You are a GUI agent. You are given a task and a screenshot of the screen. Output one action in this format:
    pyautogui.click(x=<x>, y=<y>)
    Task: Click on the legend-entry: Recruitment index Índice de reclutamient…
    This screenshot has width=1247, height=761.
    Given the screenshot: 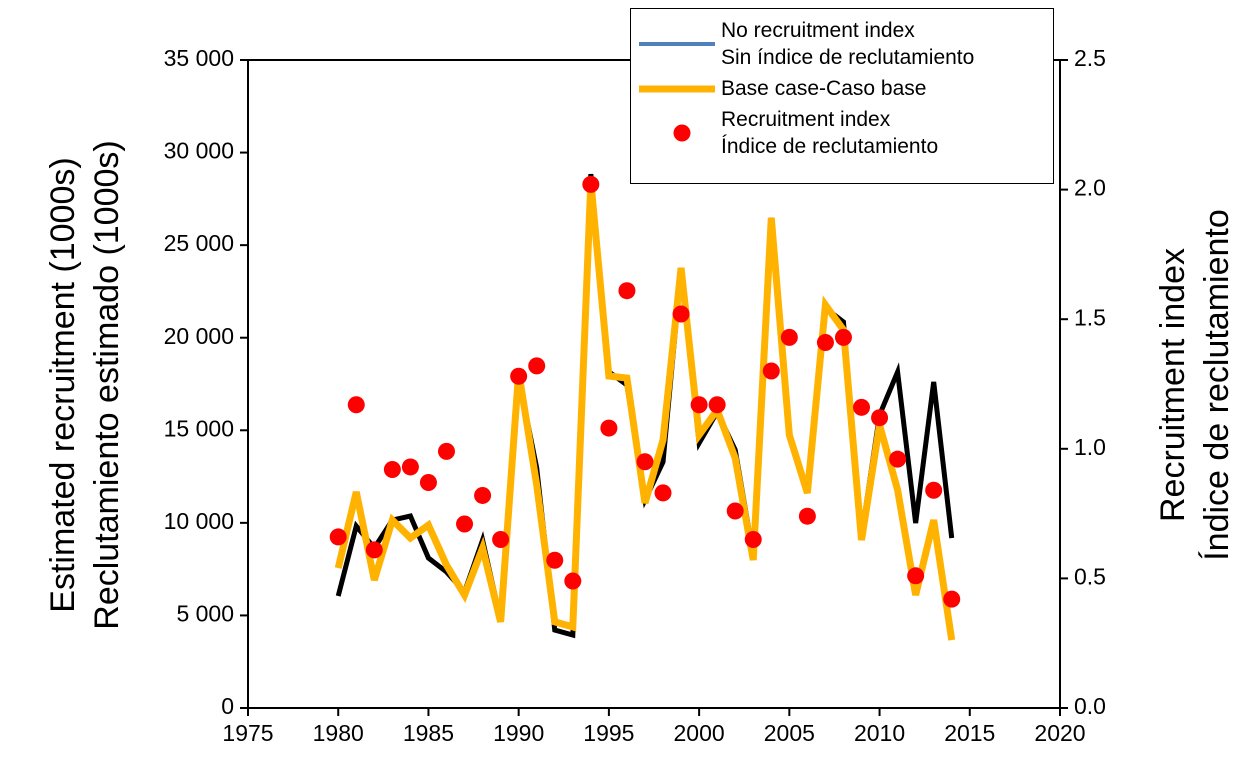 What is the action you would take?
    pyautogui.click(x=842, y=133)
    